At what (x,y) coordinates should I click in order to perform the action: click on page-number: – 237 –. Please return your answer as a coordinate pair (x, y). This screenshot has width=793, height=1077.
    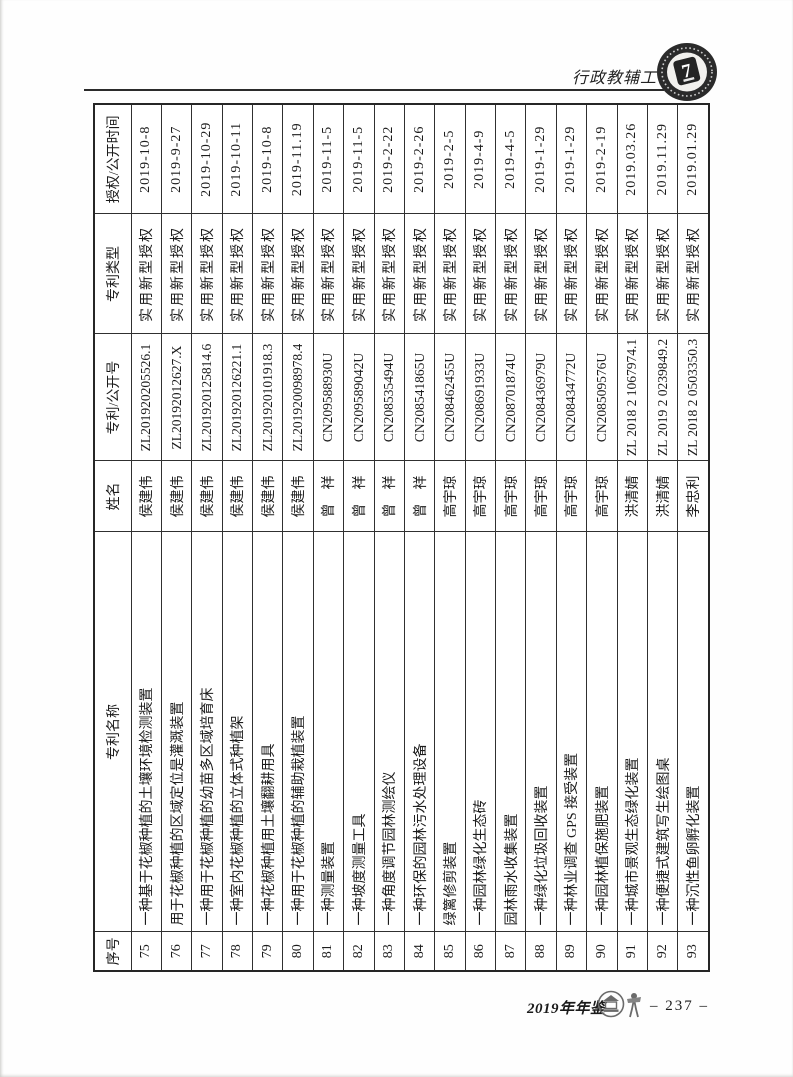
    Looking at the image, I should click on (679, 1006).